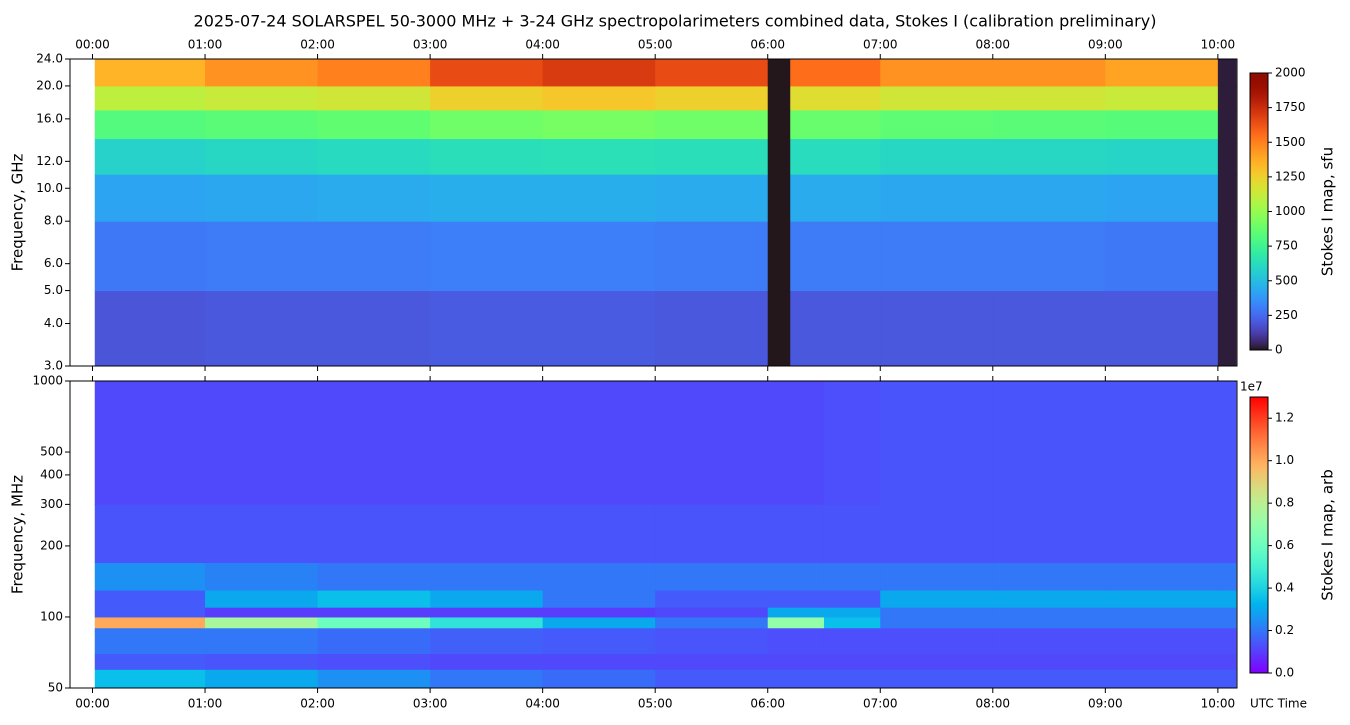 The height and width of the screenshot is (725, 1350). Describe the element at coordinates (49, 161) in the screenshot. I see `y-tick-label: 12.0` at that location.